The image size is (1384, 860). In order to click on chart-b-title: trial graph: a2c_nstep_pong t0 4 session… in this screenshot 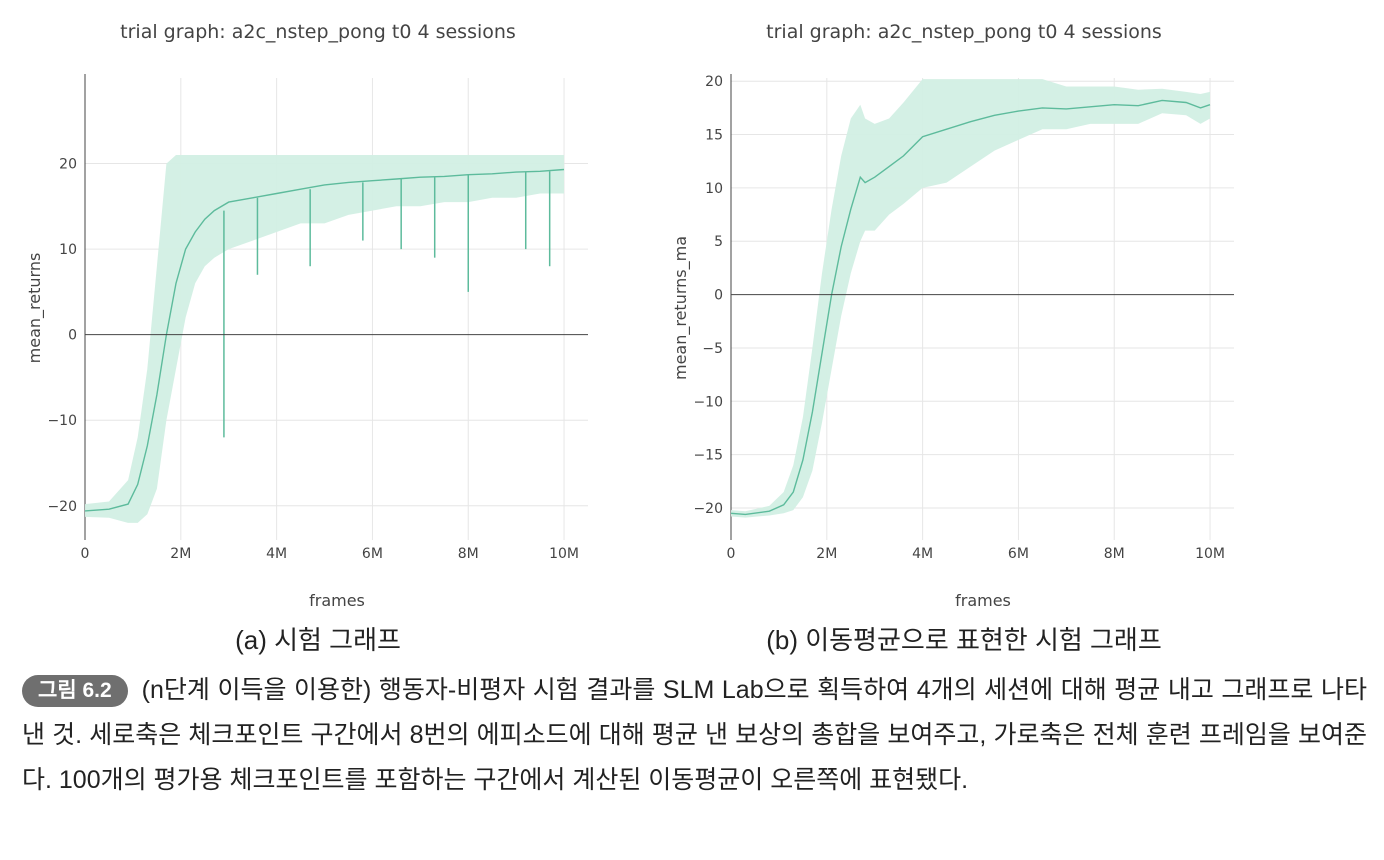, I will do `click(964, 32)`.